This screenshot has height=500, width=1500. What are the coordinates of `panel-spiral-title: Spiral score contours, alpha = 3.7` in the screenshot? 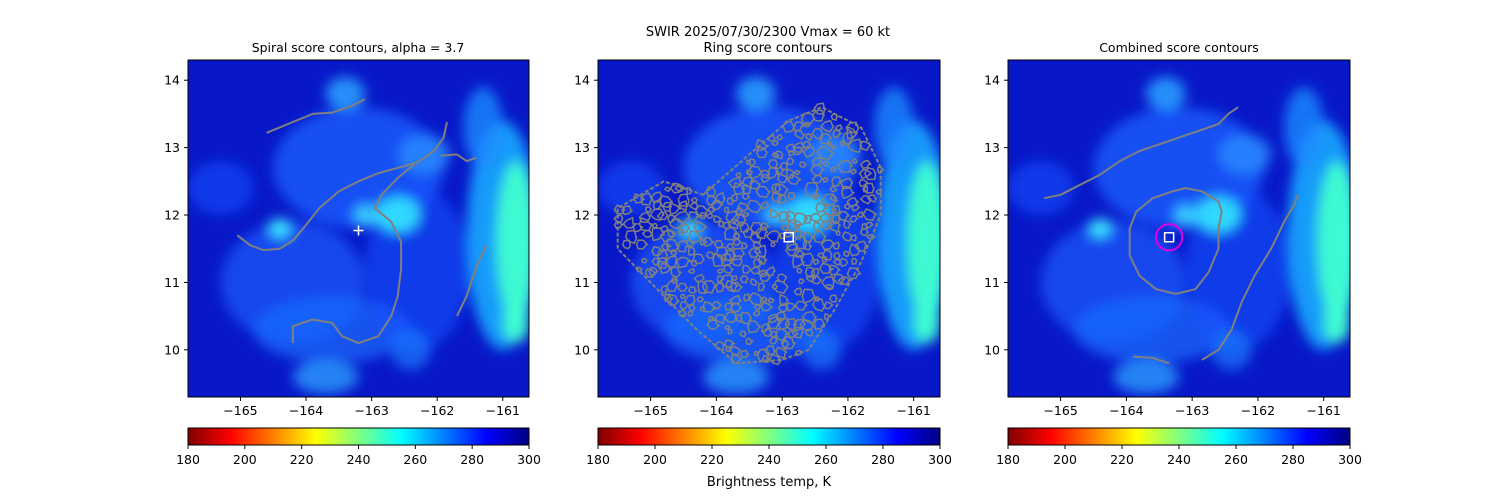 It's located at (358, 47).